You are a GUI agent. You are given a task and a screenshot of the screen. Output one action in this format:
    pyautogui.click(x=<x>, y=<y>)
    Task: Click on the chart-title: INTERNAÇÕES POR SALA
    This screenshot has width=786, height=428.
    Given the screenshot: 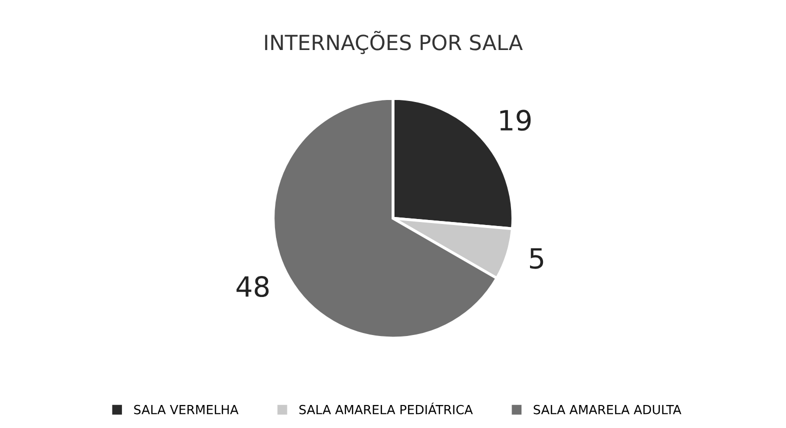 What is the action you would take?
    pyautogui.click(x=394, y=42)
    